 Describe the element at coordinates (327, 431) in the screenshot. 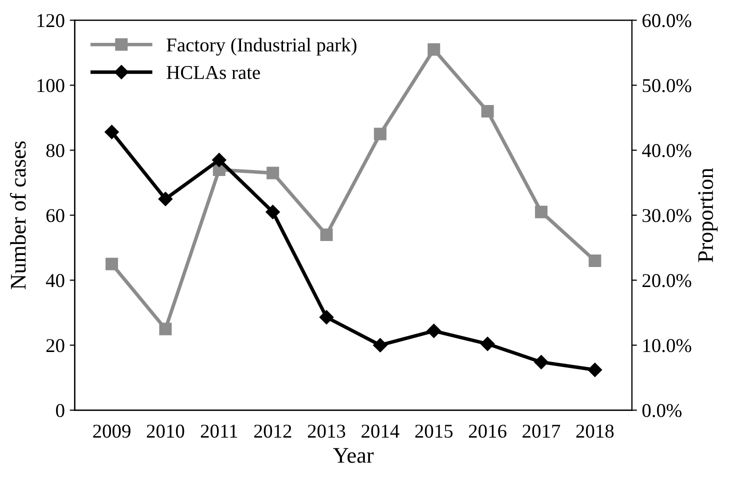

I see `x-tick-label: 2013` at that location.